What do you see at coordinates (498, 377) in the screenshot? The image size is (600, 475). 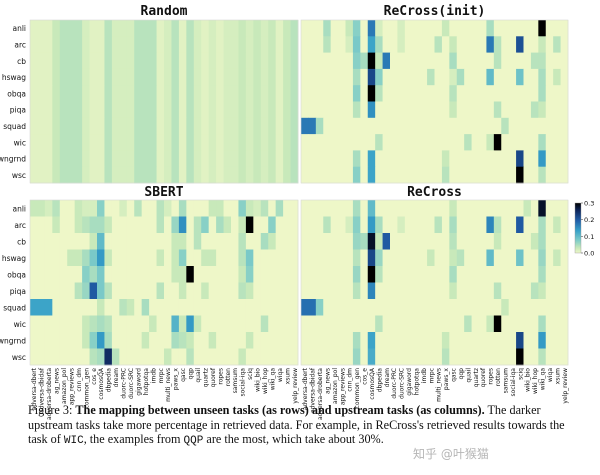 I see `column-label: rotten` at bounding box center [498, 377].